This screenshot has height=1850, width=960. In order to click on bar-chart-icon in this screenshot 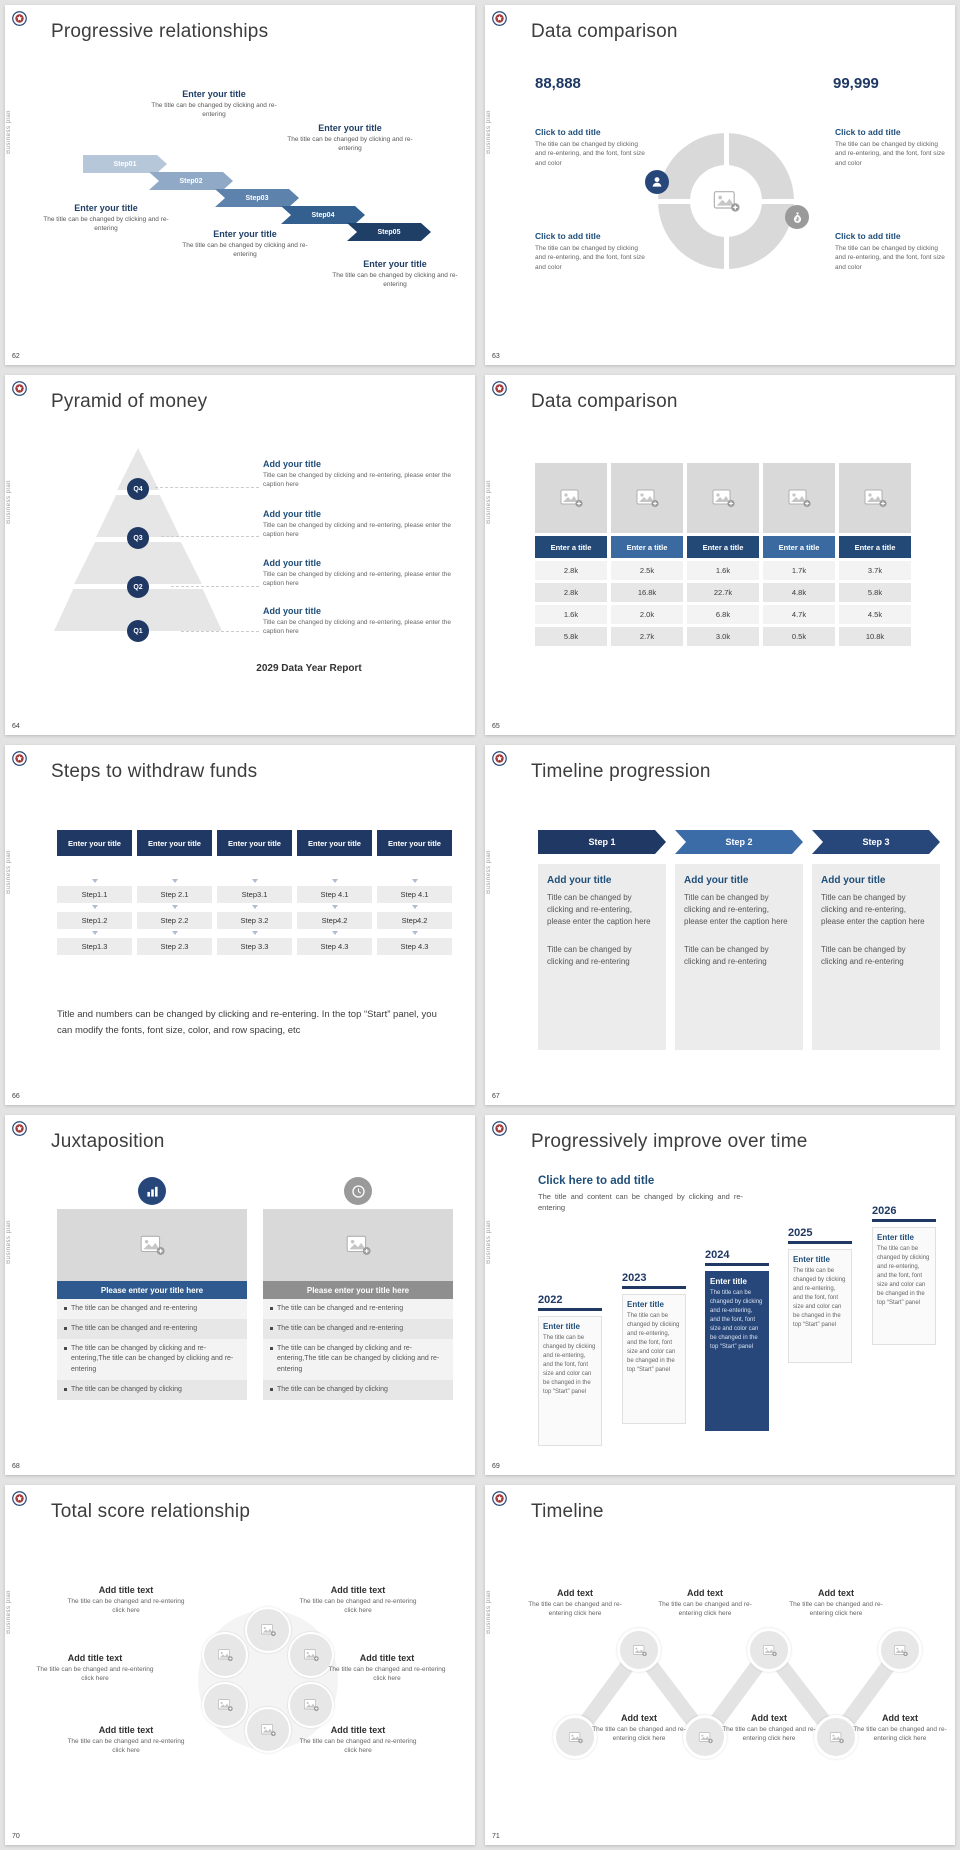, I will do `click(152, 1191)`.